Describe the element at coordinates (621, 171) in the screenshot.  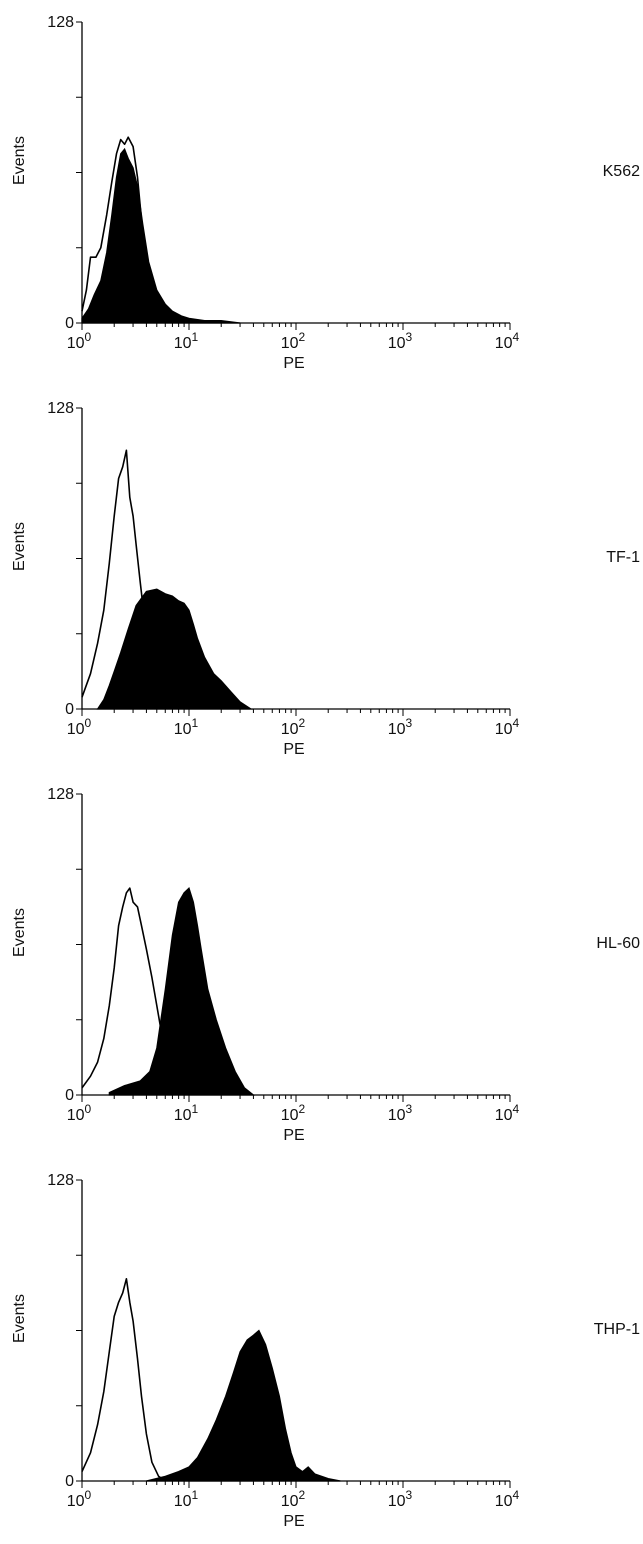
I see `cell-line-label: K562` at that location.